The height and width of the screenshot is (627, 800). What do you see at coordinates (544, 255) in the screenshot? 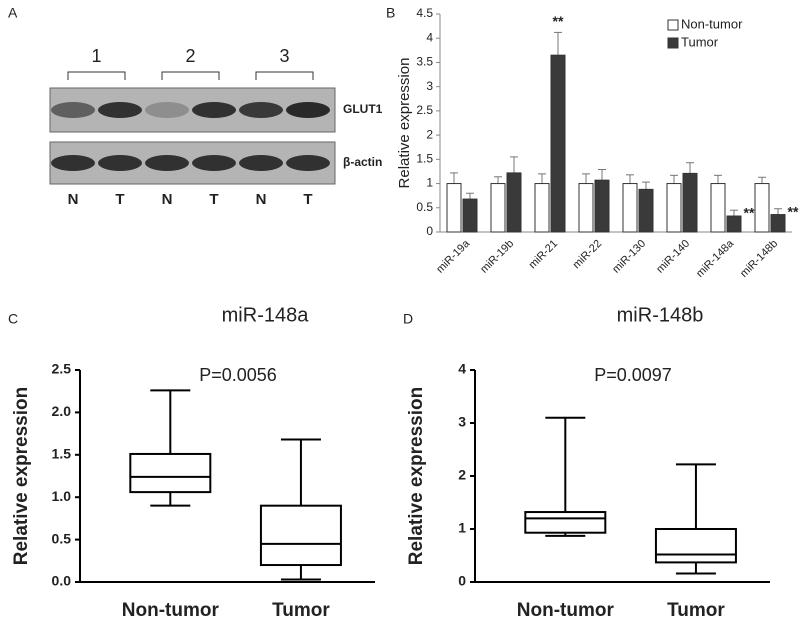
I see `x-tick-label: miR-21` at bounding box center [544, 255].